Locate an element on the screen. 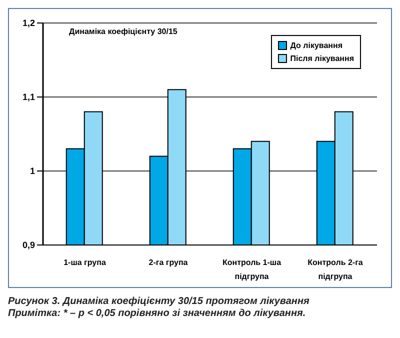 This screenshot has width=400, height=338. text: Рисунок 3. Динаміка коефіцієнту 30/15 протягом лікування is located at coordinates (159, 302).